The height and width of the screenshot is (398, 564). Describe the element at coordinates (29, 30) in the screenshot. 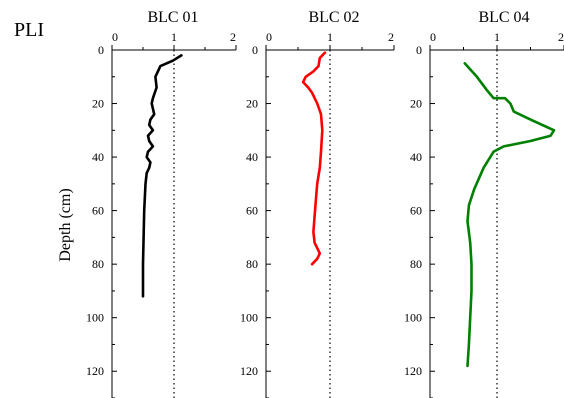

I see `pli-label: PLI` at that location.